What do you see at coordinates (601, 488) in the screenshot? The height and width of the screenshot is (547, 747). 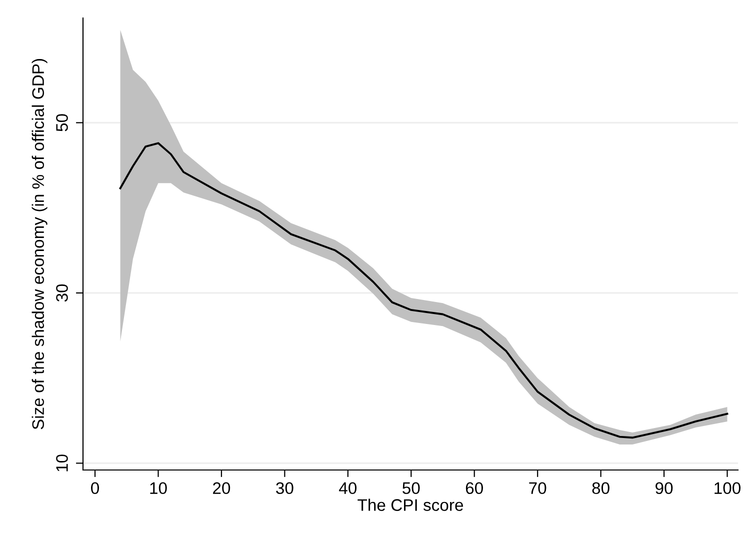 I see `x-tick-label: 80` at bounding box center [601, 488].